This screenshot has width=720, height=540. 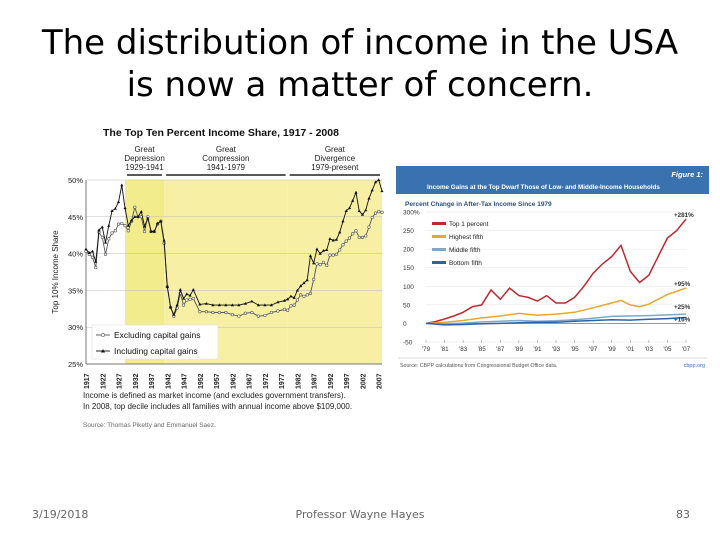 What do you see at coordinates (684, 215) in the screenshot?
I see `end-label: +281%` at bounding box center [684, 215].